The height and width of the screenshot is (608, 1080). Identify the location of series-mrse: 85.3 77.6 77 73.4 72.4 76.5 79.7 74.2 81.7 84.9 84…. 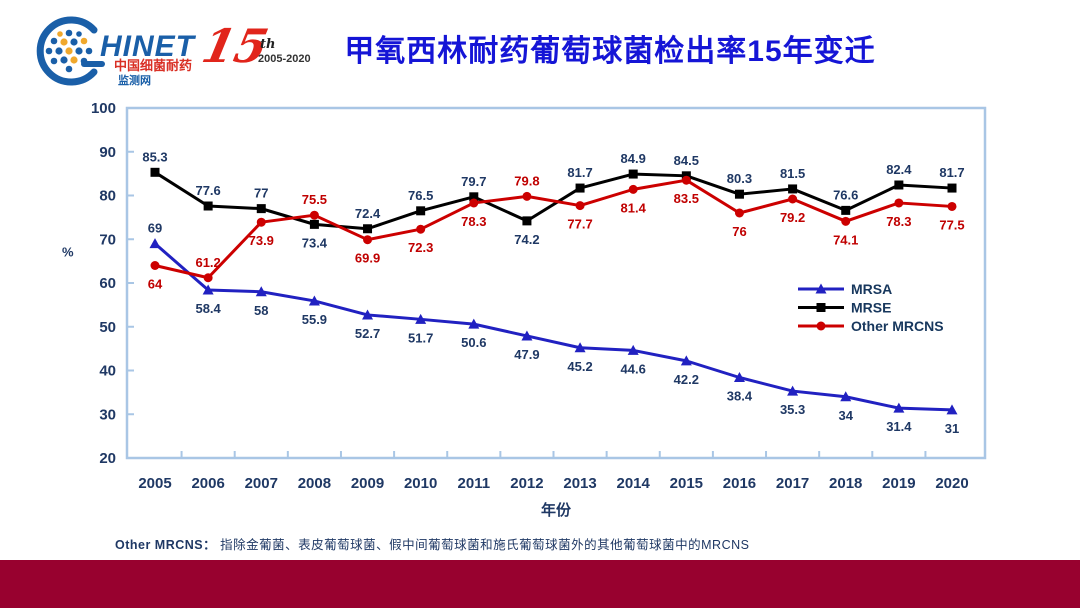
(553, 199).